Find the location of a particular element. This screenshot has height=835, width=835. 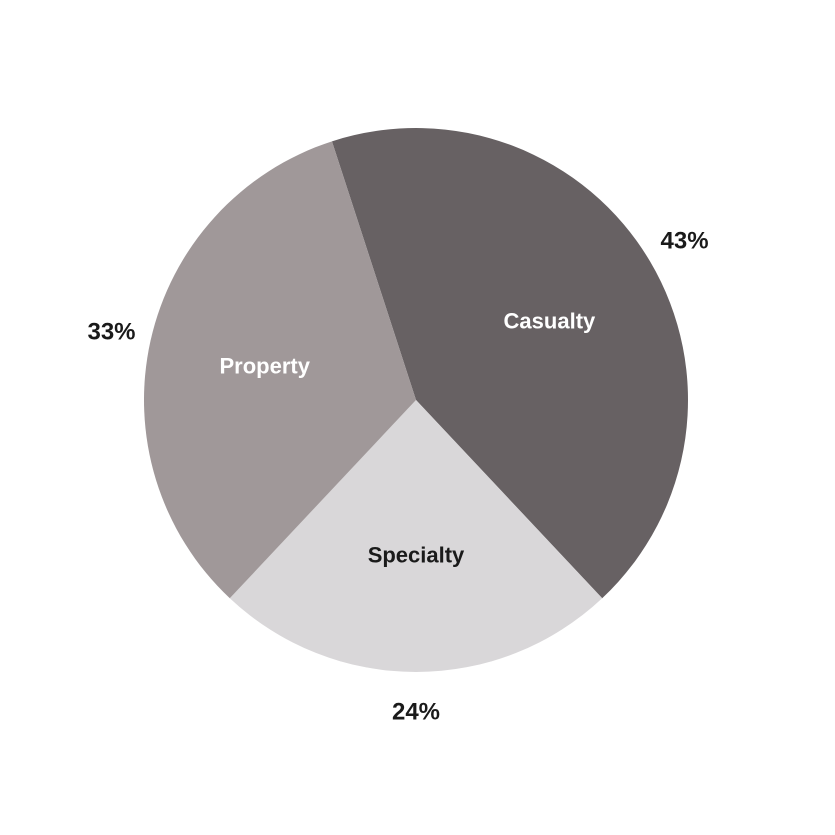

value-label-property: 33% is located at coordinates (111, 331).